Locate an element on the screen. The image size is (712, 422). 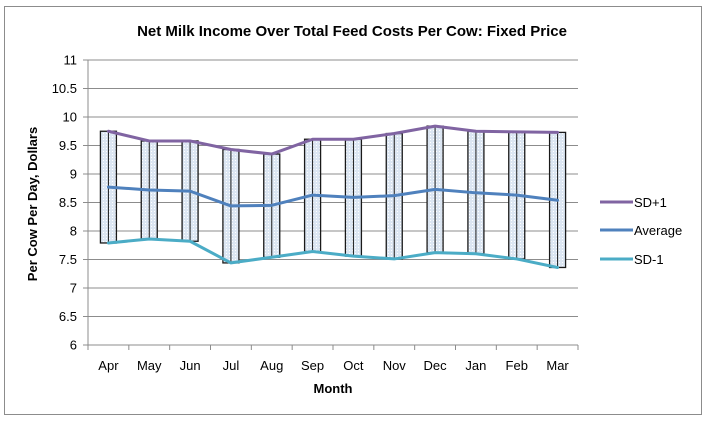
x-tick-label: Jun is located at coordinates (190, 365).